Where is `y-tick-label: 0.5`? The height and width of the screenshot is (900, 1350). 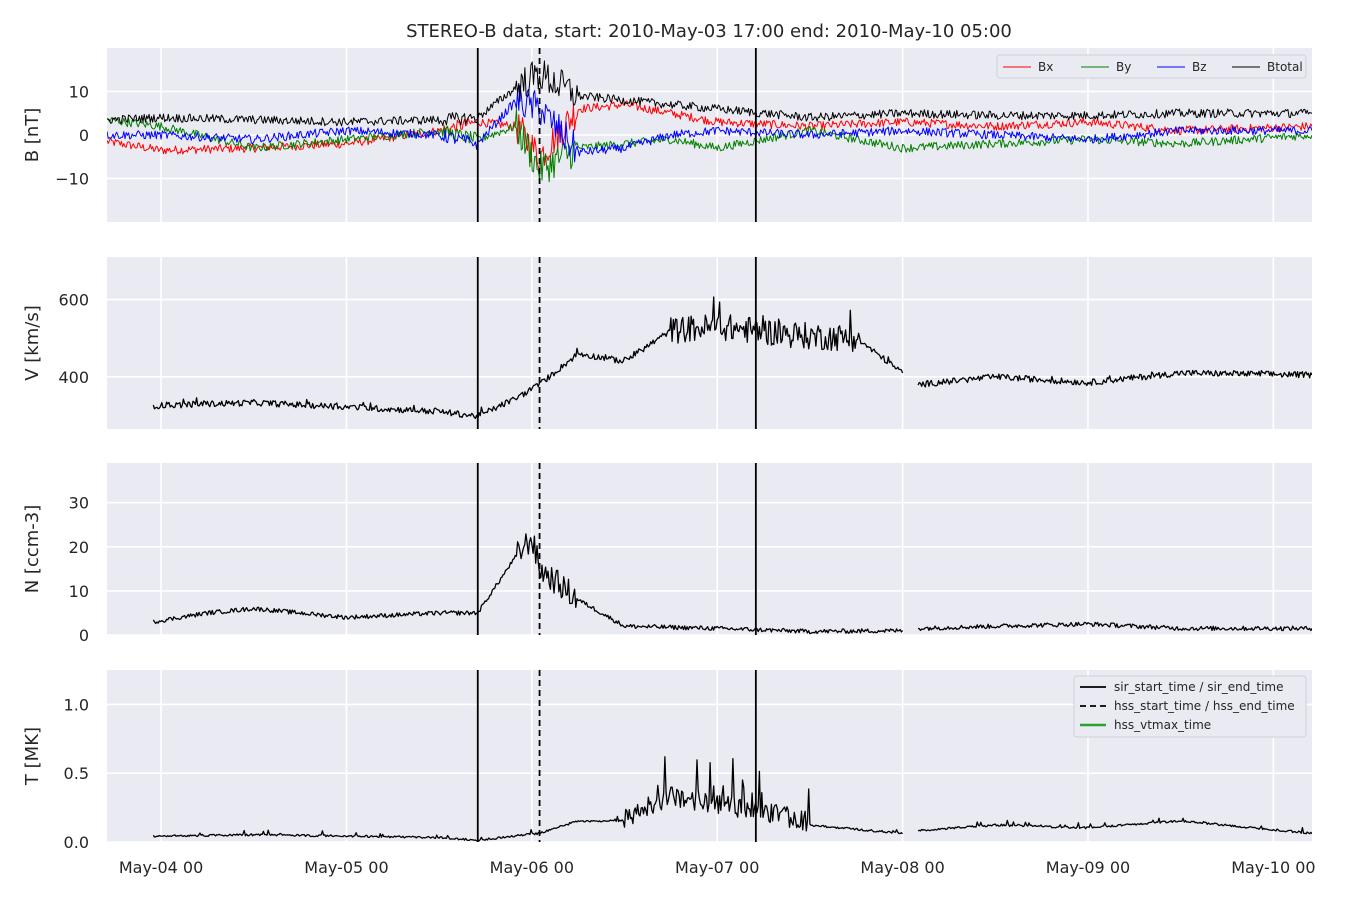
y-tick-label: 0.5 is located at coordinates (76, 773).